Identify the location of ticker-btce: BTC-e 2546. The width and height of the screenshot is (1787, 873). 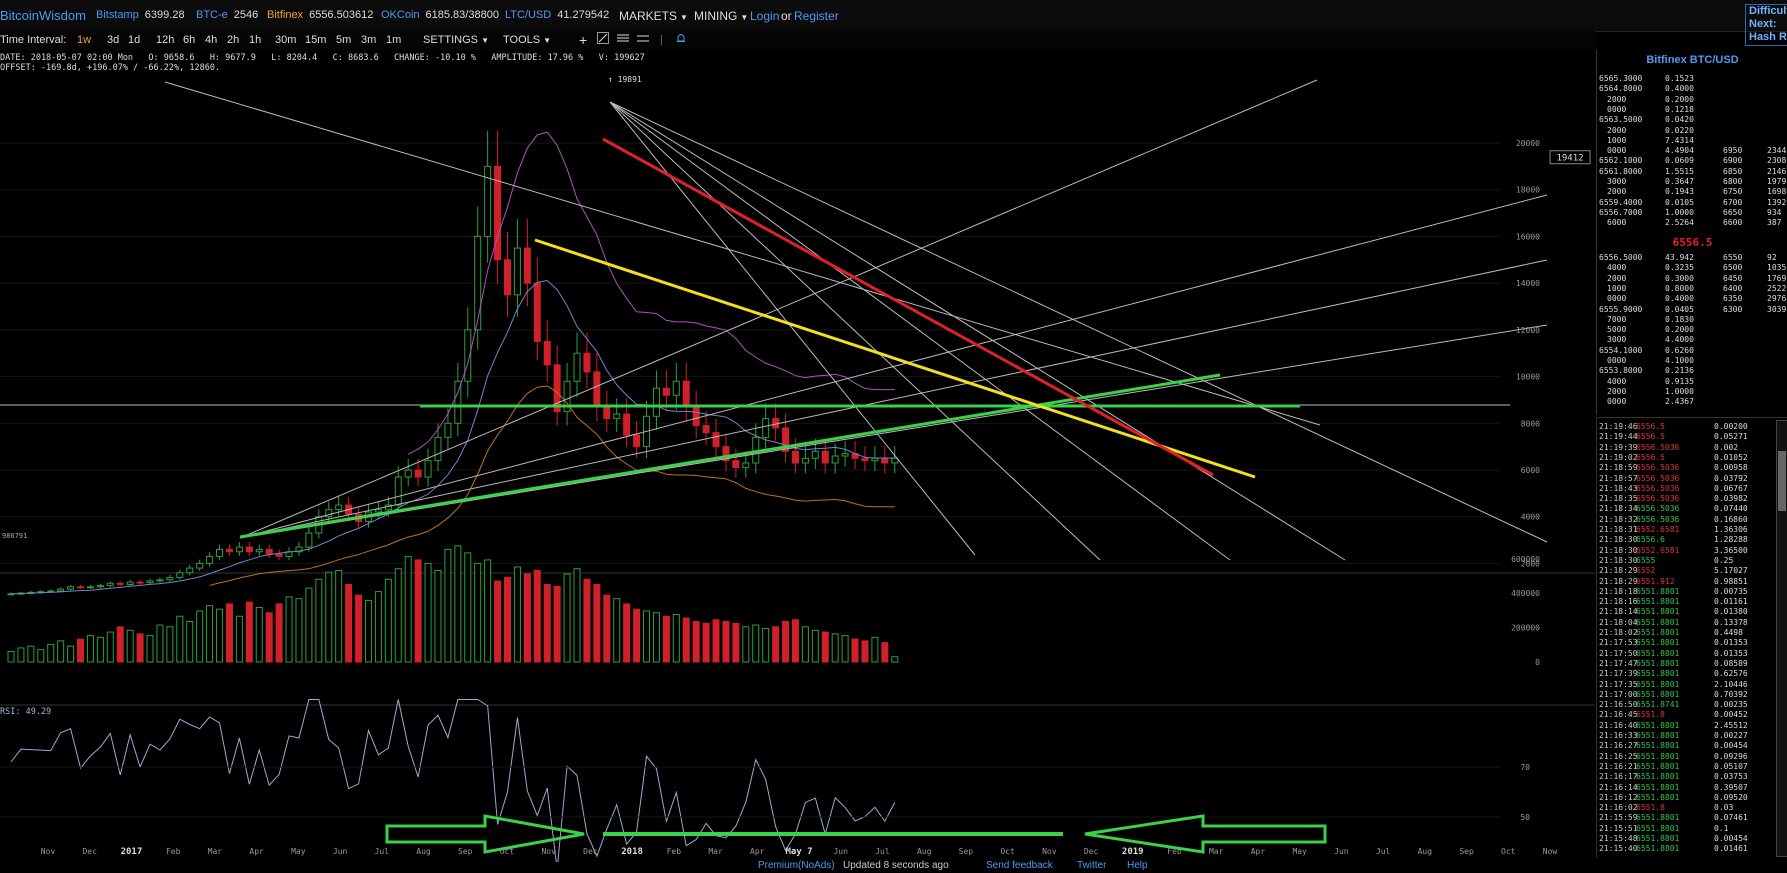
(227, 15).